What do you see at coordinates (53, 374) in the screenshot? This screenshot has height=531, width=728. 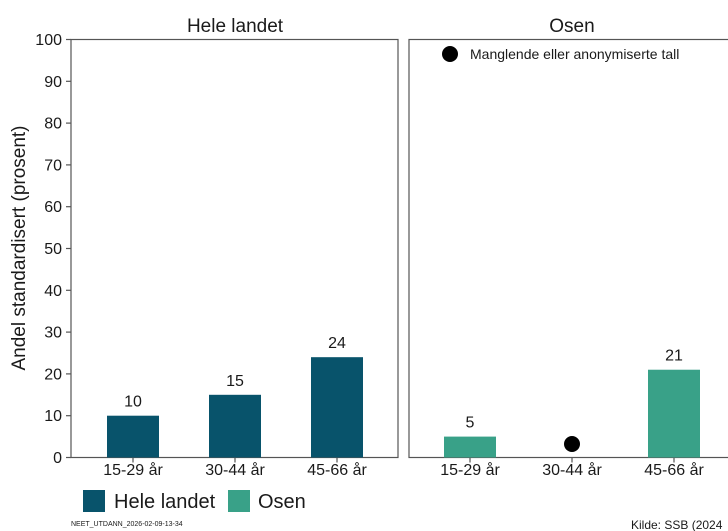 I see `y-tick-label: 20` at bounding box center [53, 374].